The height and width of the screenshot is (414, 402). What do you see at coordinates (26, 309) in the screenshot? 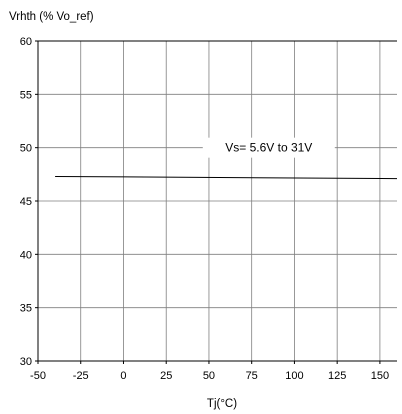
I see `y-tick-label: 35` at bounding box center [26, 309].